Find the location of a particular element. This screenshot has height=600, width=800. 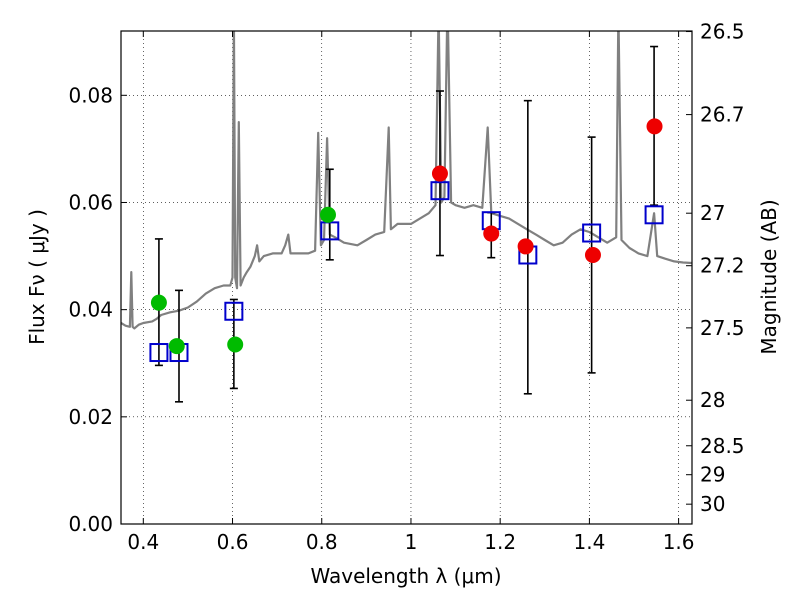

x-axis-label: Wavelength λ (μm) is located at coordinates (405, 576).